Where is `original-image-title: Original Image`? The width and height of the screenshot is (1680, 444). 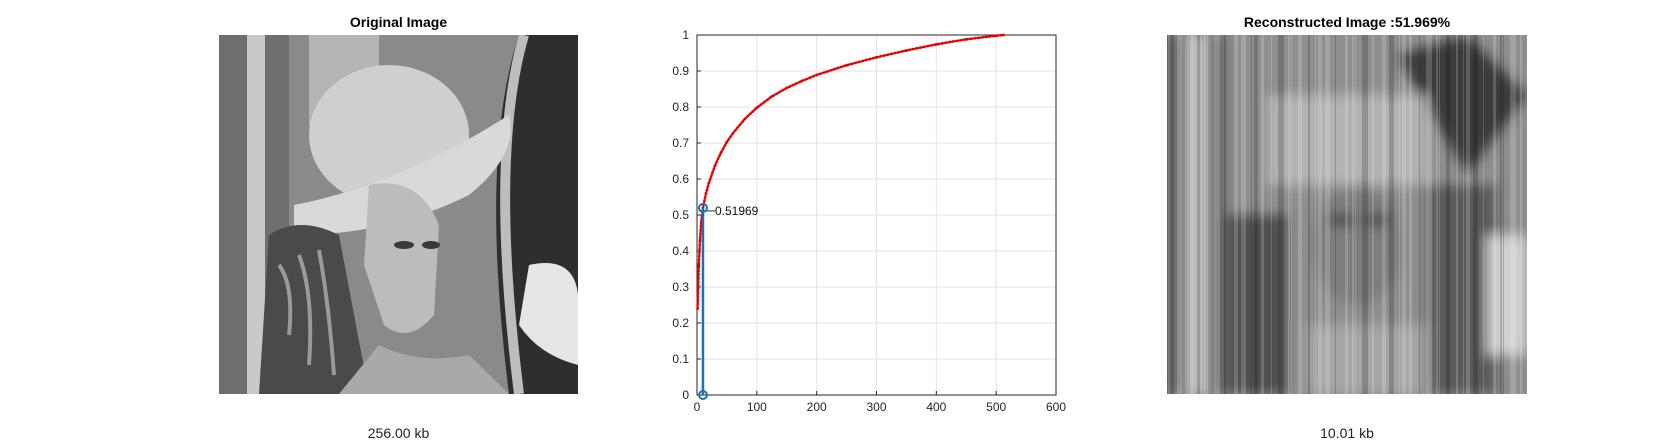 original-image-title: Original Image is located at coordinates (398, 22).